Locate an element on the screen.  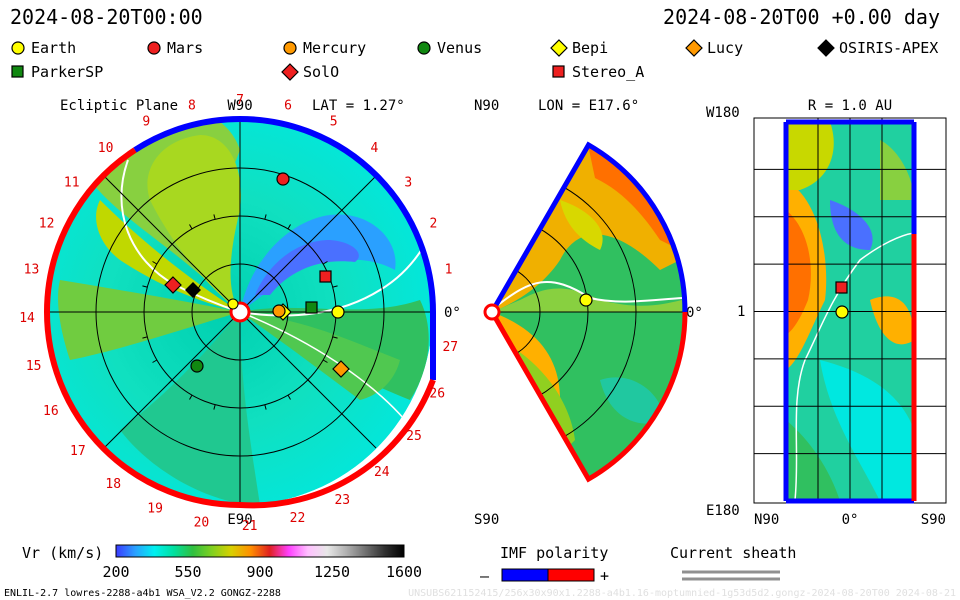
ecliptic-title: Ecliptic Plane is located at coordinates (119, 106).